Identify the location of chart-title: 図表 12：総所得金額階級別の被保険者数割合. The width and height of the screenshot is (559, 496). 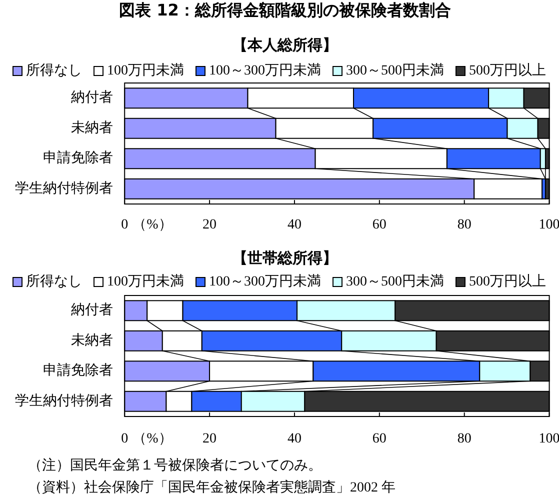
(285, 10).